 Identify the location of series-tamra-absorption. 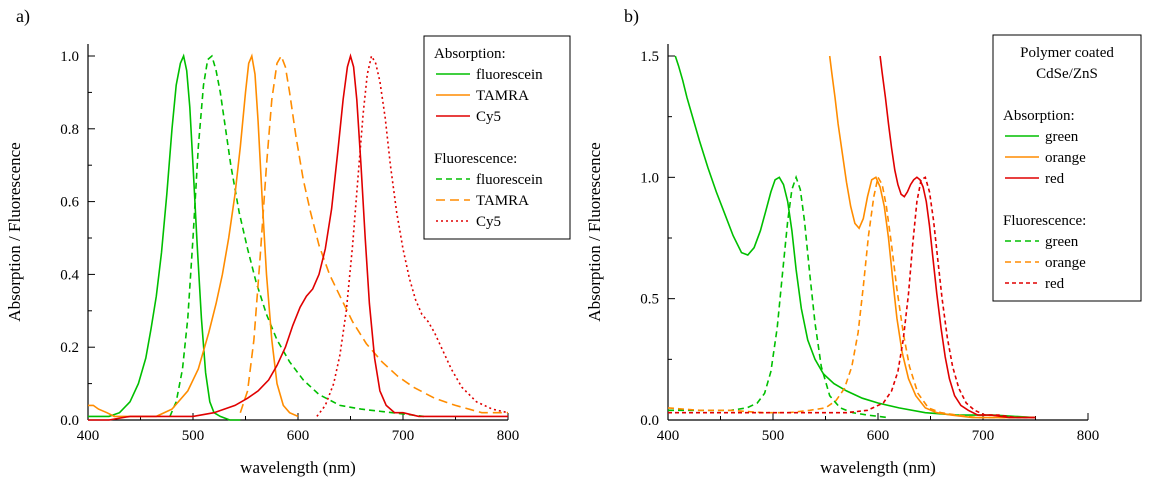
(193, 235).